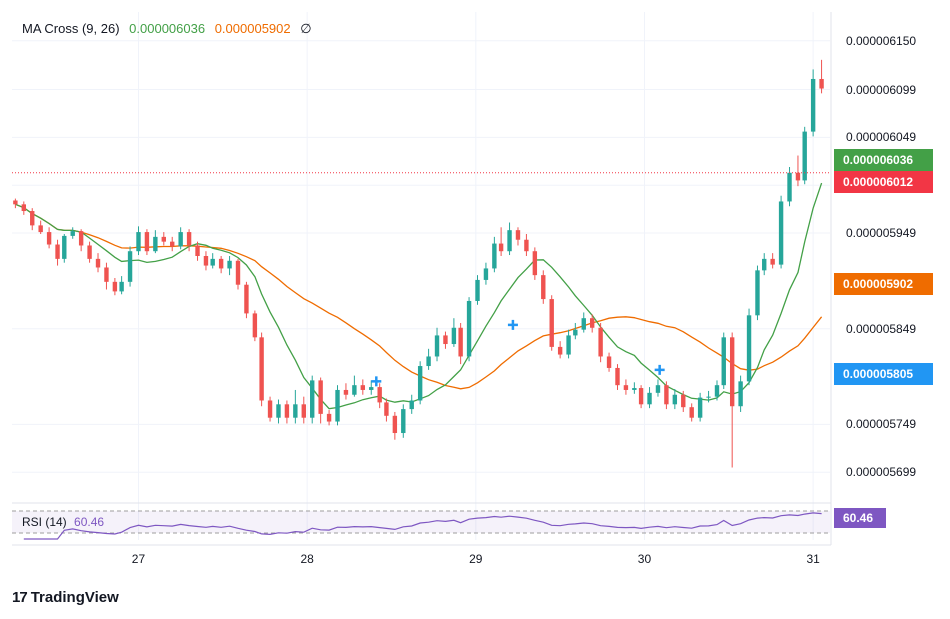 Image resolution: width=950 pixels, height=619 pixels. What do you see at coordinates (421, 525) in the screenshot?
I see `rsi-pane` at bounding box center [421, 525].